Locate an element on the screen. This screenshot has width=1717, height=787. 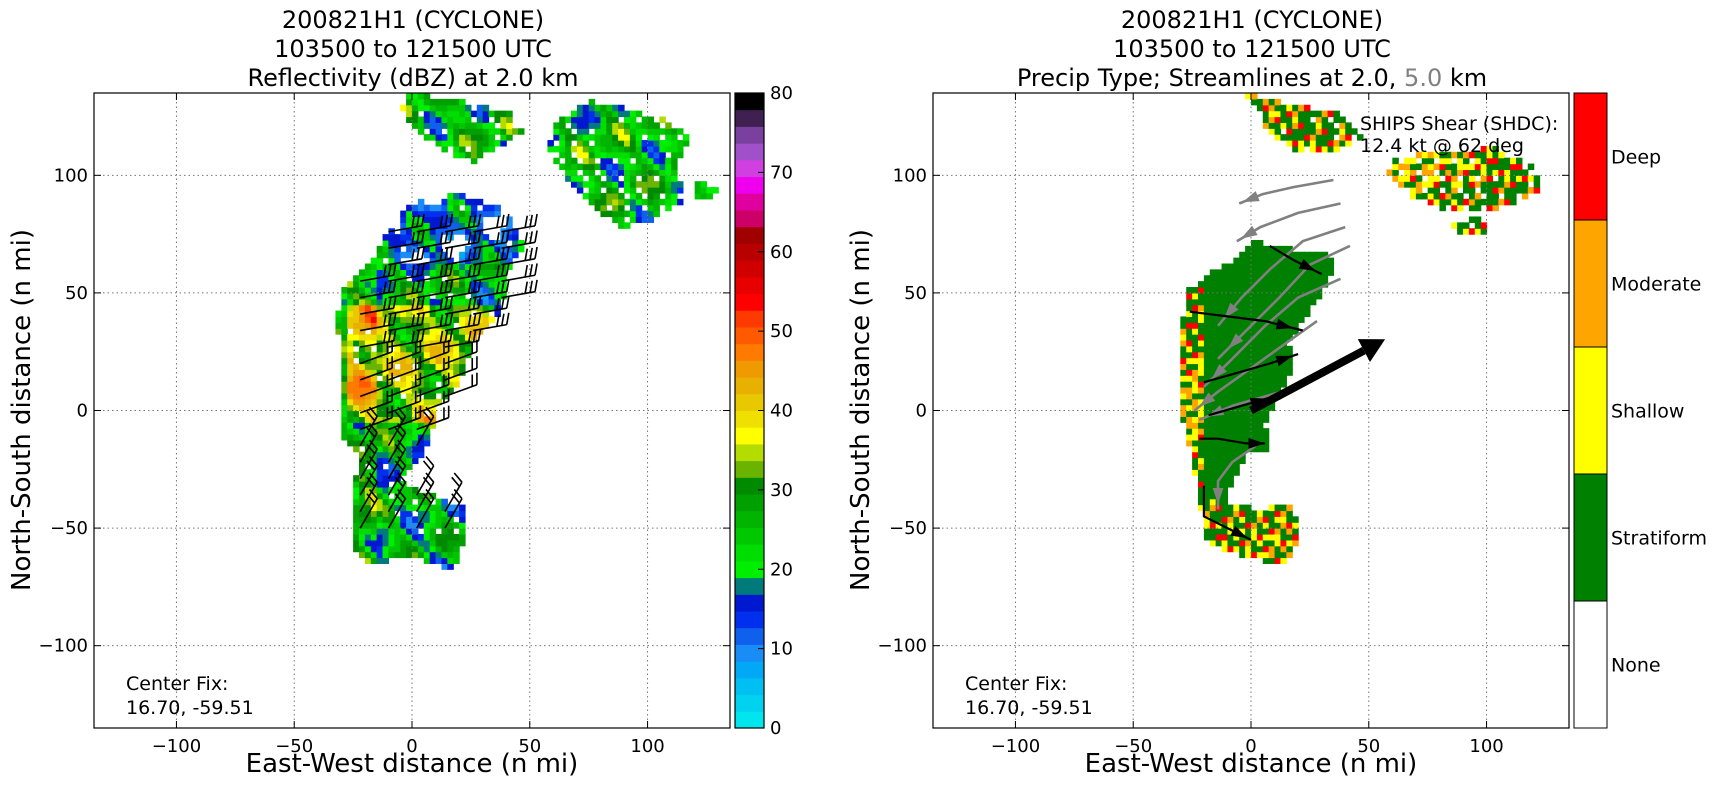
shear-label: SHIPS Shear (SHDC): is located at coordinates (1459, 124).